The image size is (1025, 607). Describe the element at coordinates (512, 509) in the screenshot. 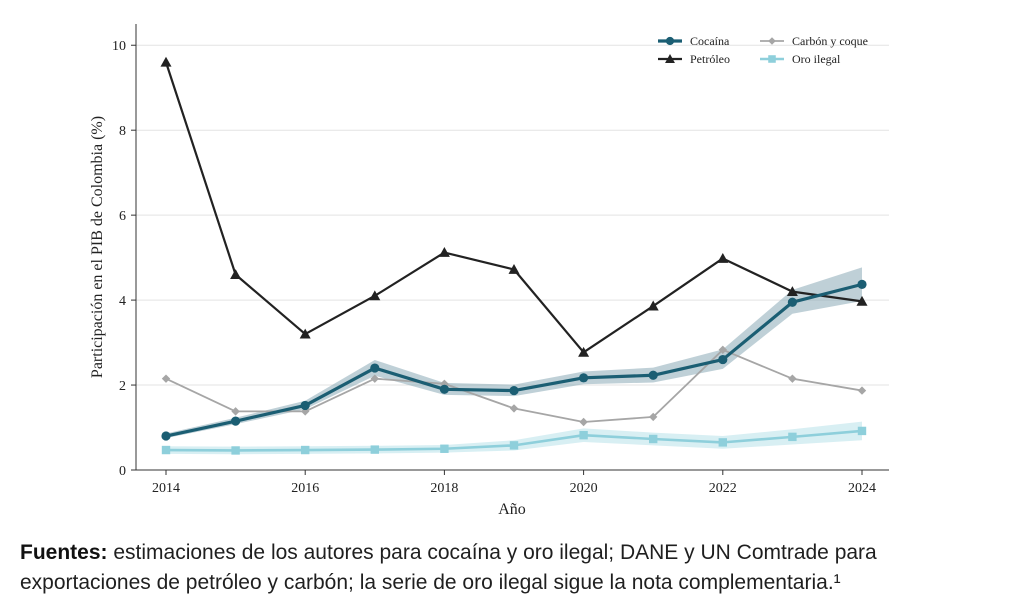

I see `x-axis-label: Año` at that location.